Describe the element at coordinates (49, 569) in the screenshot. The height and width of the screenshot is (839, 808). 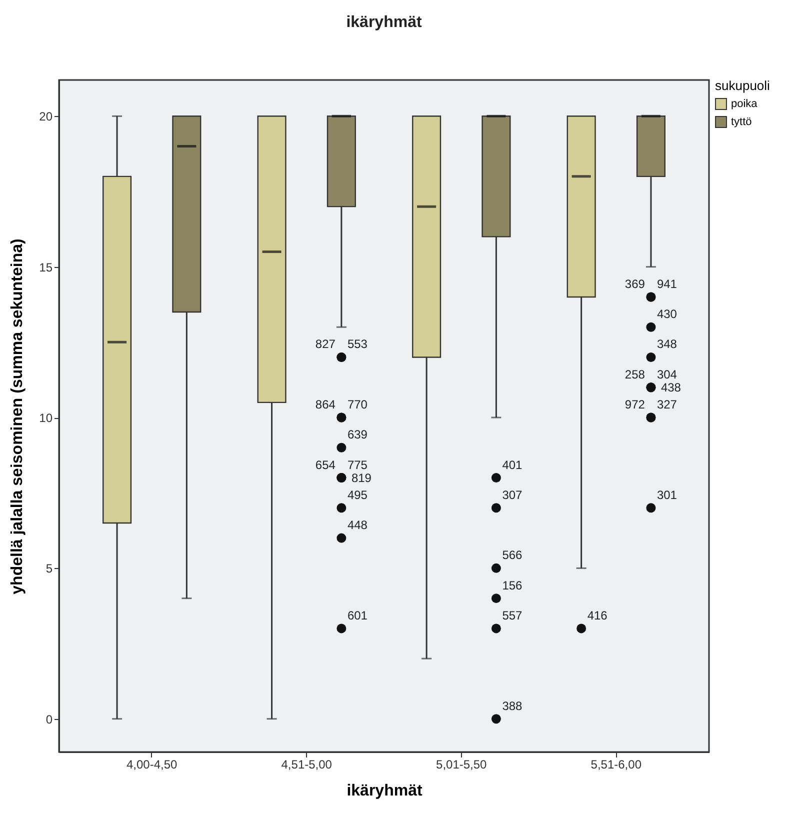
I see `y-tick-label: 5` at that location.